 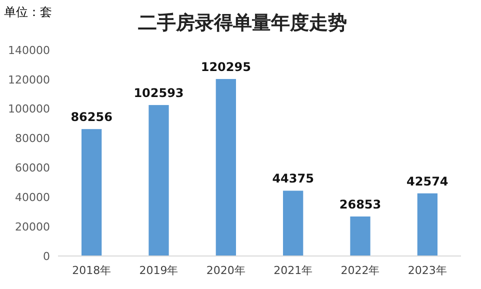 What do you see at coordinates (225, 67) in the screenshot?
I see `data-label: 120295` at bounding box center [225, 67].